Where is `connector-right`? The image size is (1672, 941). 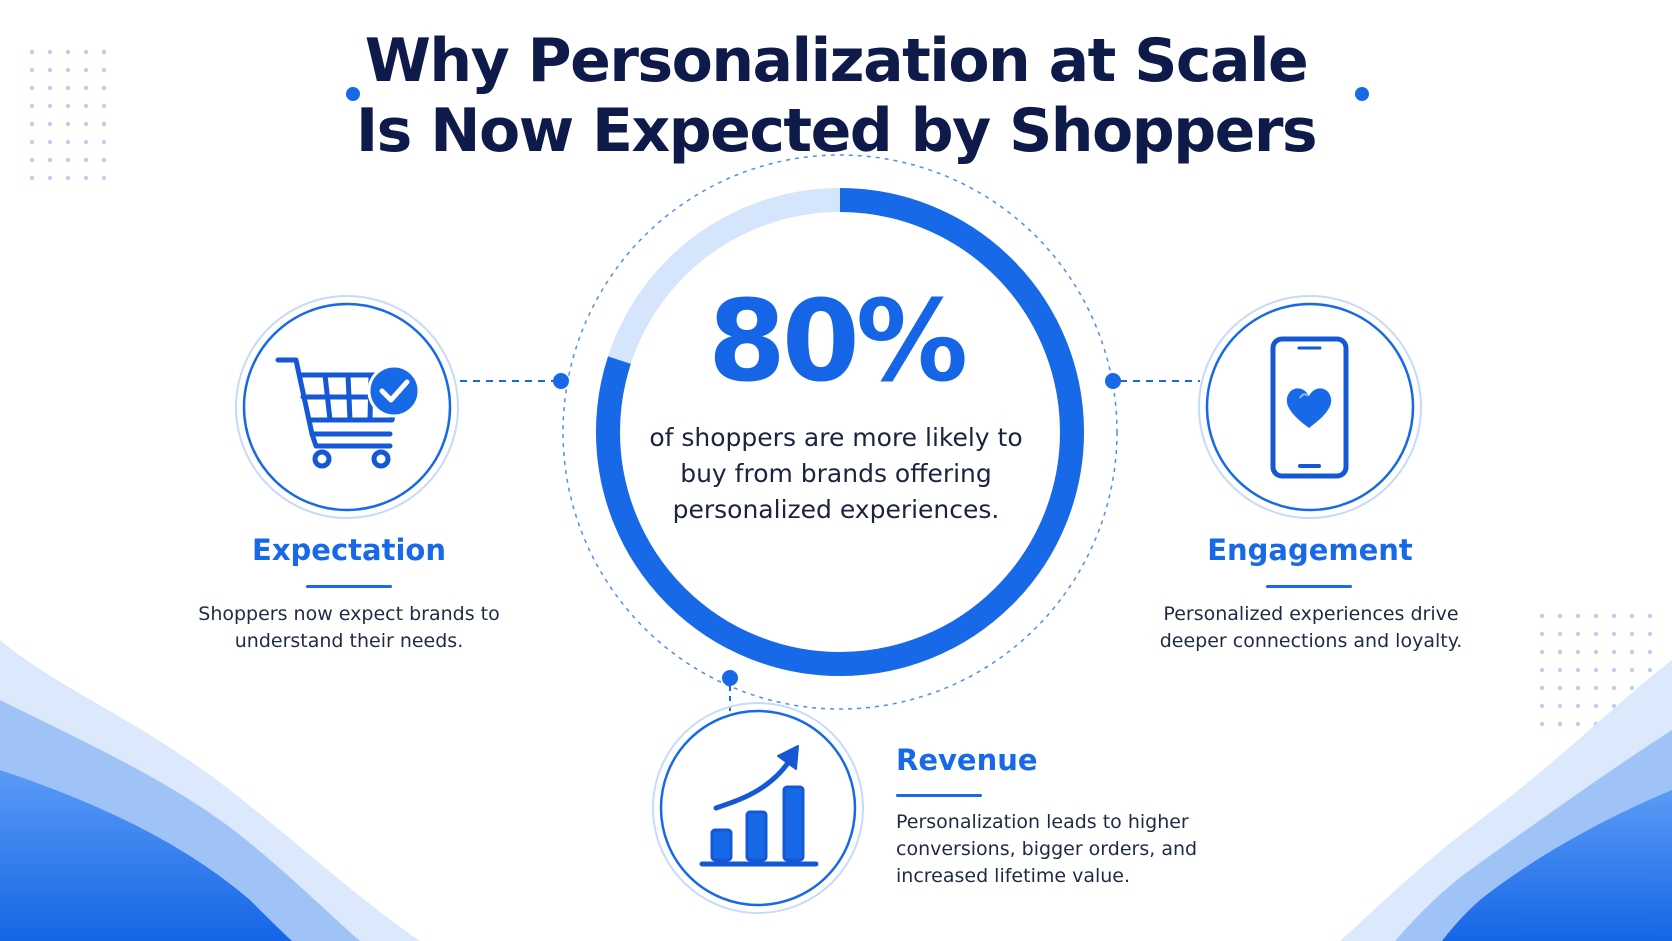
connector-right is located at coordinates (1152, 381).